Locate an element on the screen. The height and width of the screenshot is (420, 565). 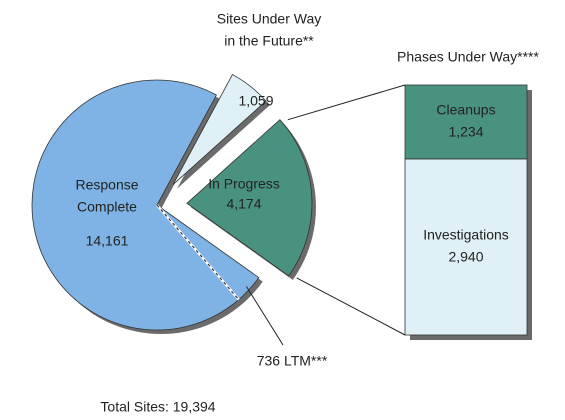
slice-value: 14,161 is located at coordinates (107, 241).